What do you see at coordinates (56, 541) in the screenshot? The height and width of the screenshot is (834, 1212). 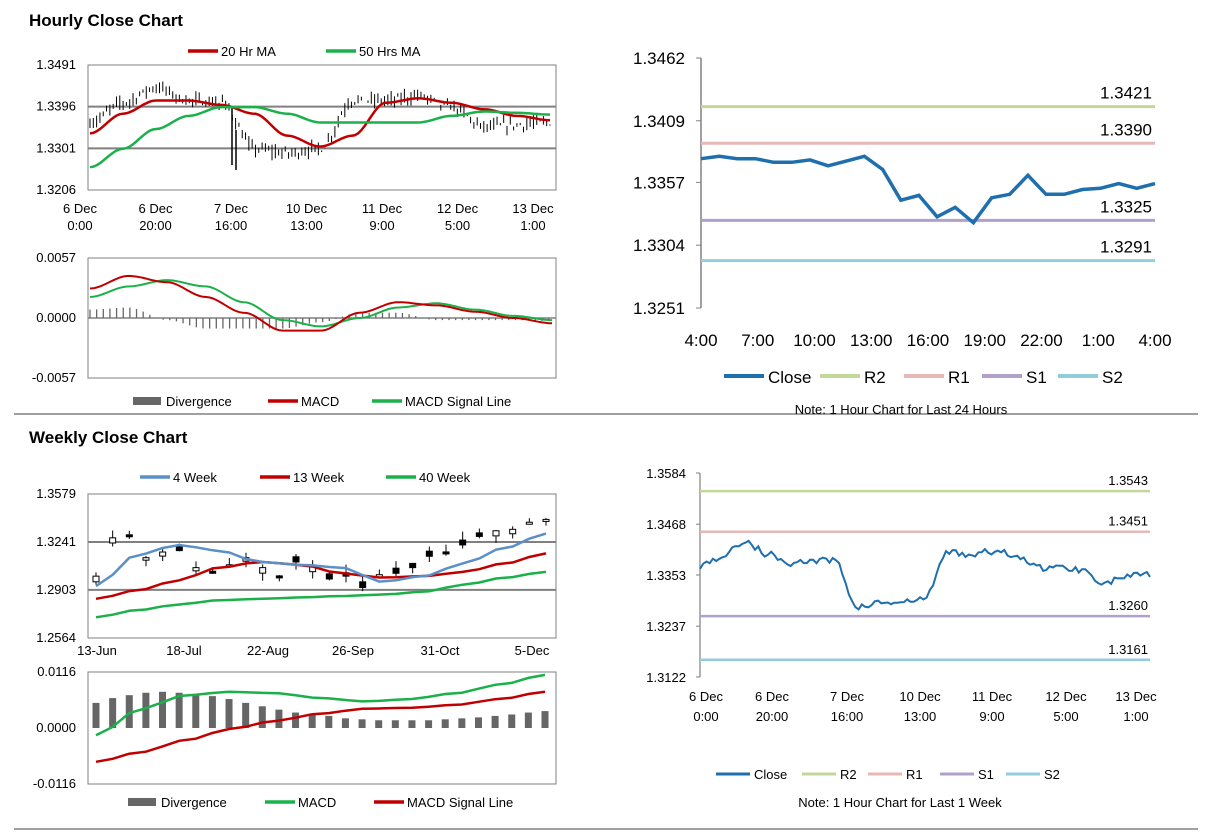 I see `y-tick-label: 1.3241` at bounding box center [56, 541].